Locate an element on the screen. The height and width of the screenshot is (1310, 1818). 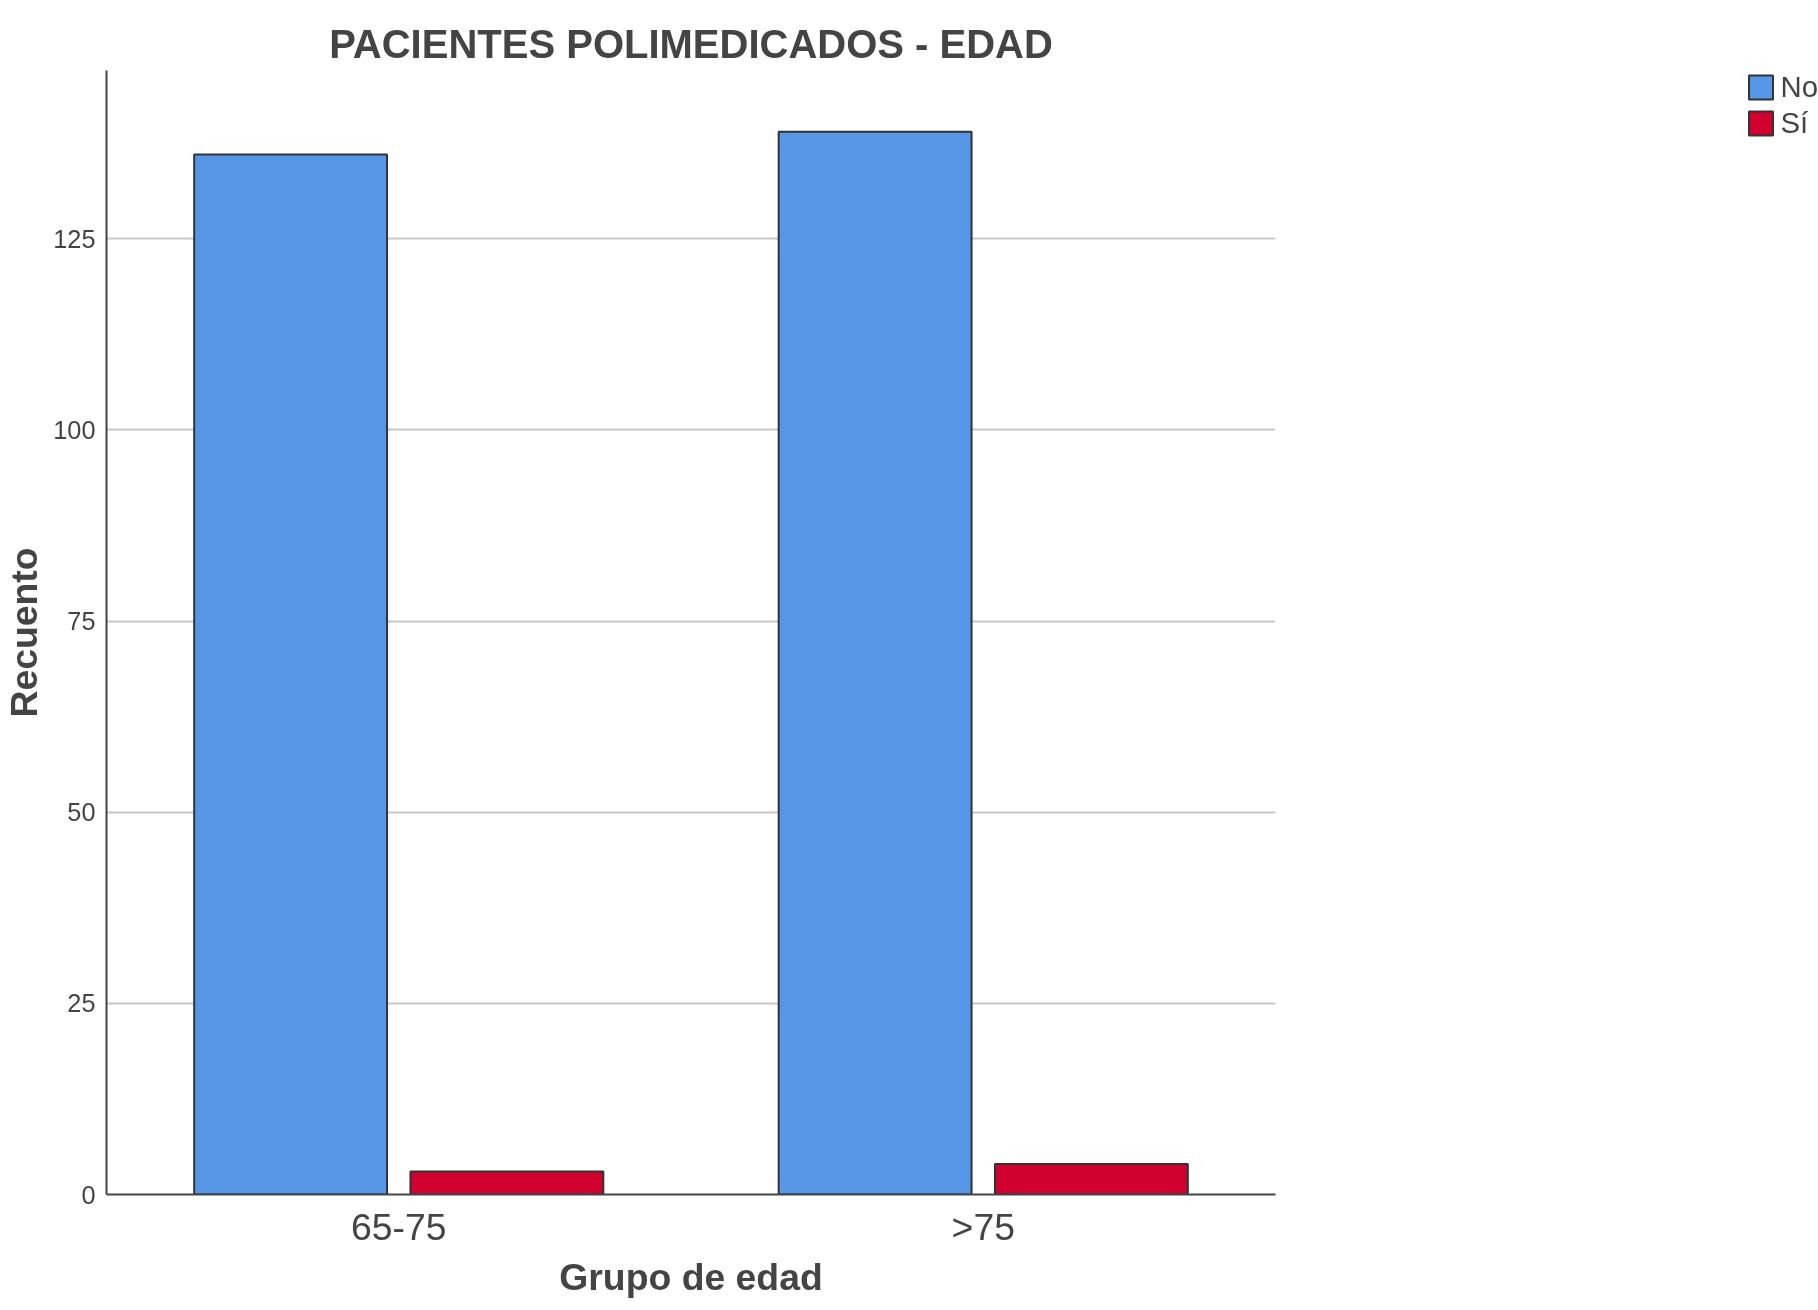
x-tick-label: 65-75 is located at coordinates (399, 1226).